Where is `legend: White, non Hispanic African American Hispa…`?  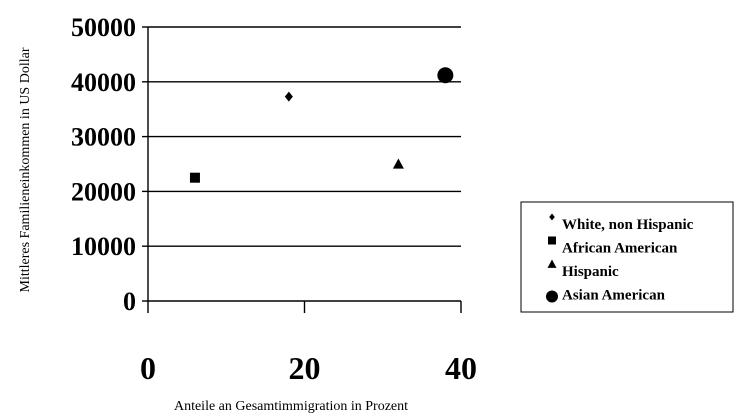 legend: White, non Hispanic African American Hispa… is located at coordinates (627, 257).